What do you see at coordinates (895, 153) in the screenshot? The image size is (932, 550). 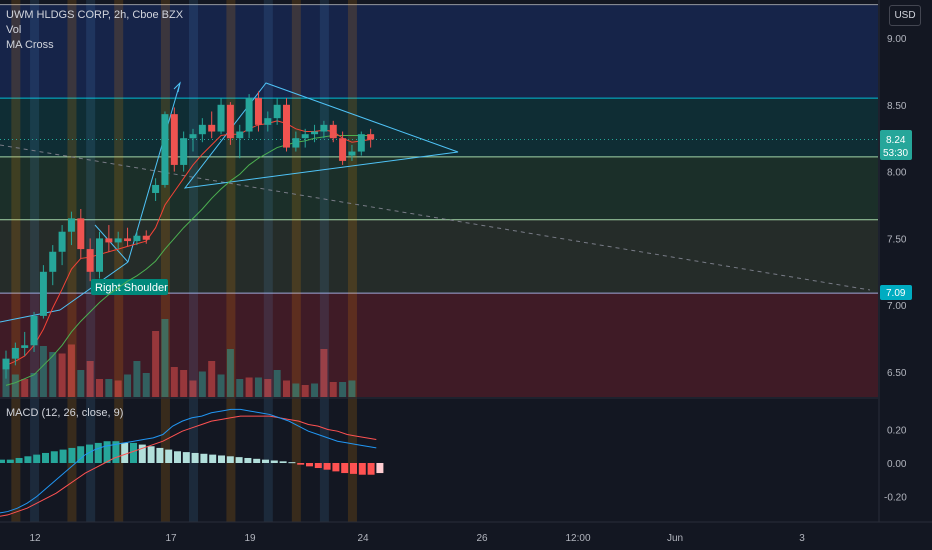 I see `countdown-timer: 53:30` at bounding box center [895, 153].